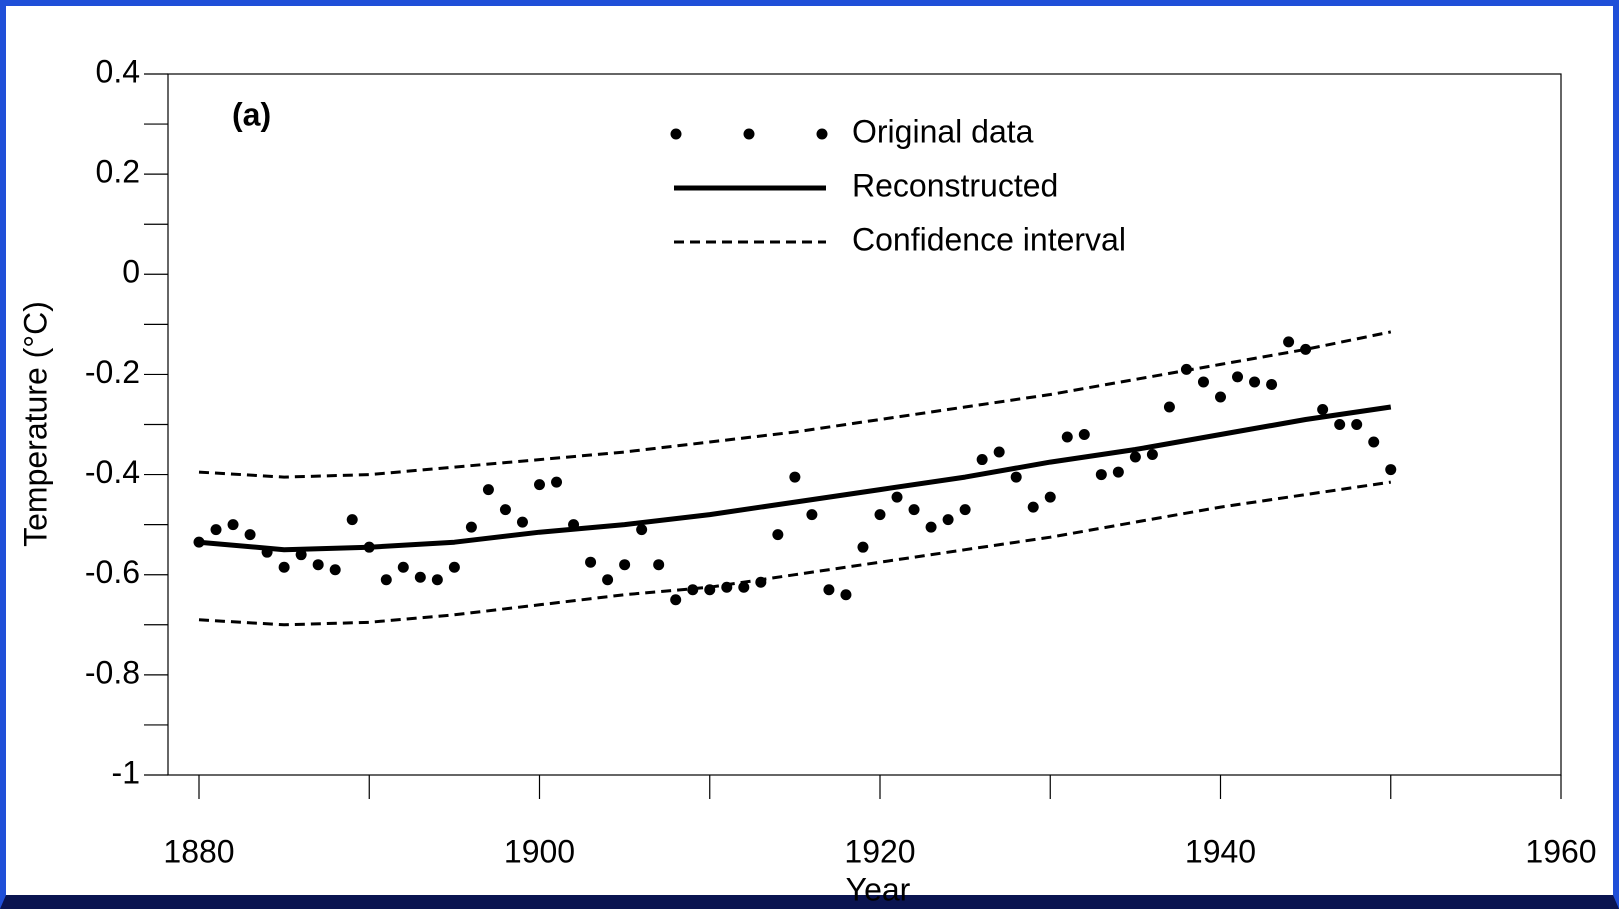 Image resolution: width=1619 pixels, height=909 pixels. What do you see at coordinates (112, 672) in the screenshot?
I see `y-tick-label: -0.8` at bounding box center [112, 672].